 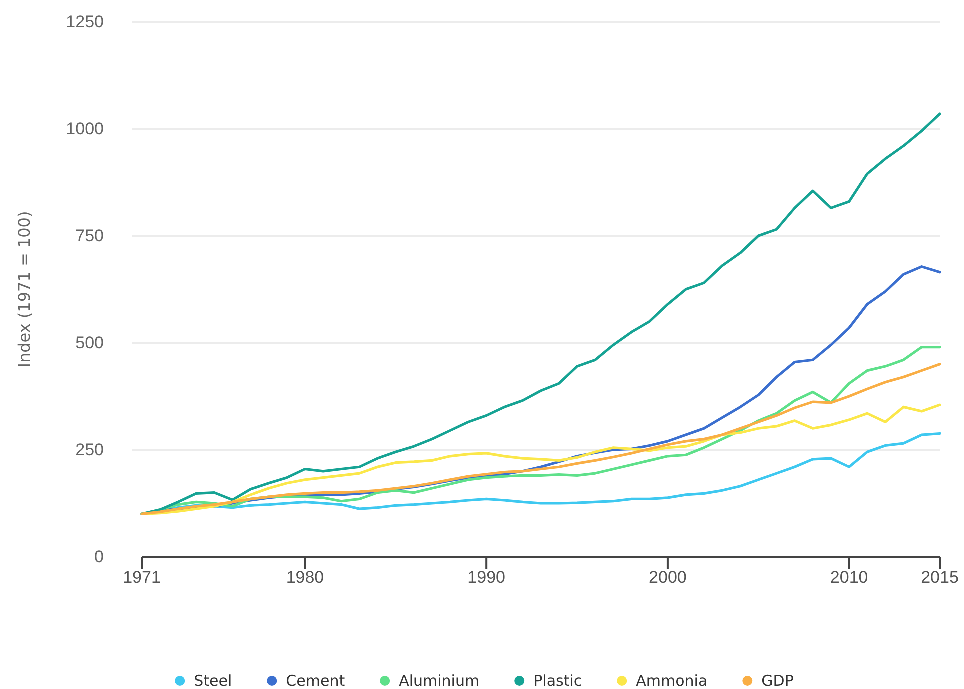 I want to click on y-tick-label: 0, so click(x=99, y=556).